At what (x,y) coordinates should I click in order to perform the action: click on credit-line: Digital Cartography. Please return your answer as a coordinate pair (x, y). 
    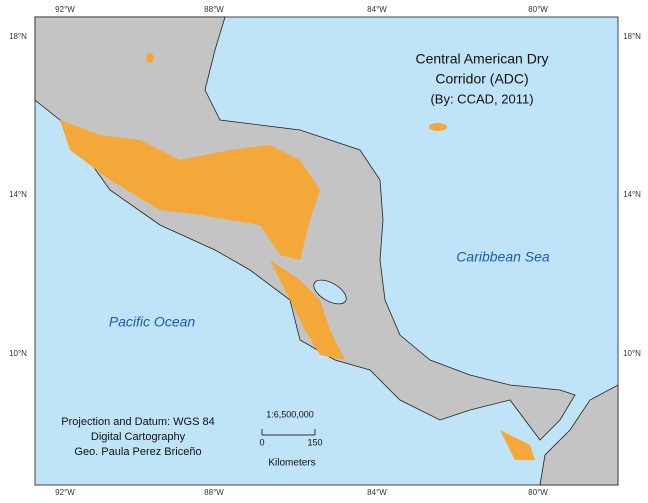
    Looking at the image, I should click on (138, 437).